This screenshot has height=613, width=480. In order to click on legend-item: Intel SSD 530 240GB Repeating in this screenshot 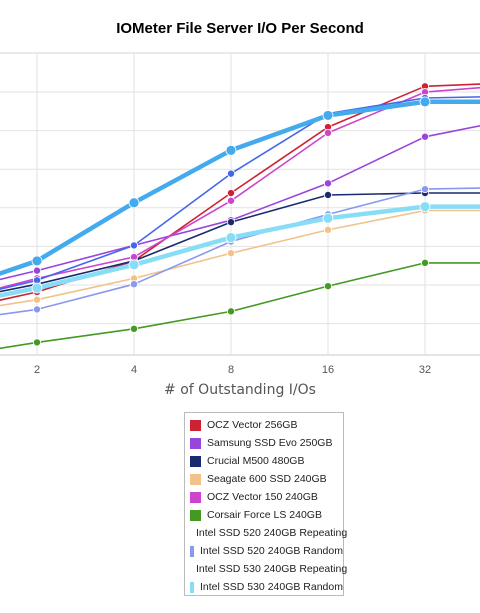, I will do `click(266, 569)`.